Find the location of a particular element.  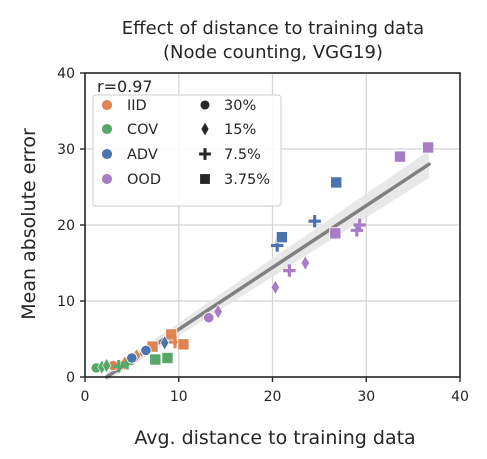

chart-title-line-1: Effect of distance to training data is located at coordinates (273, 28).